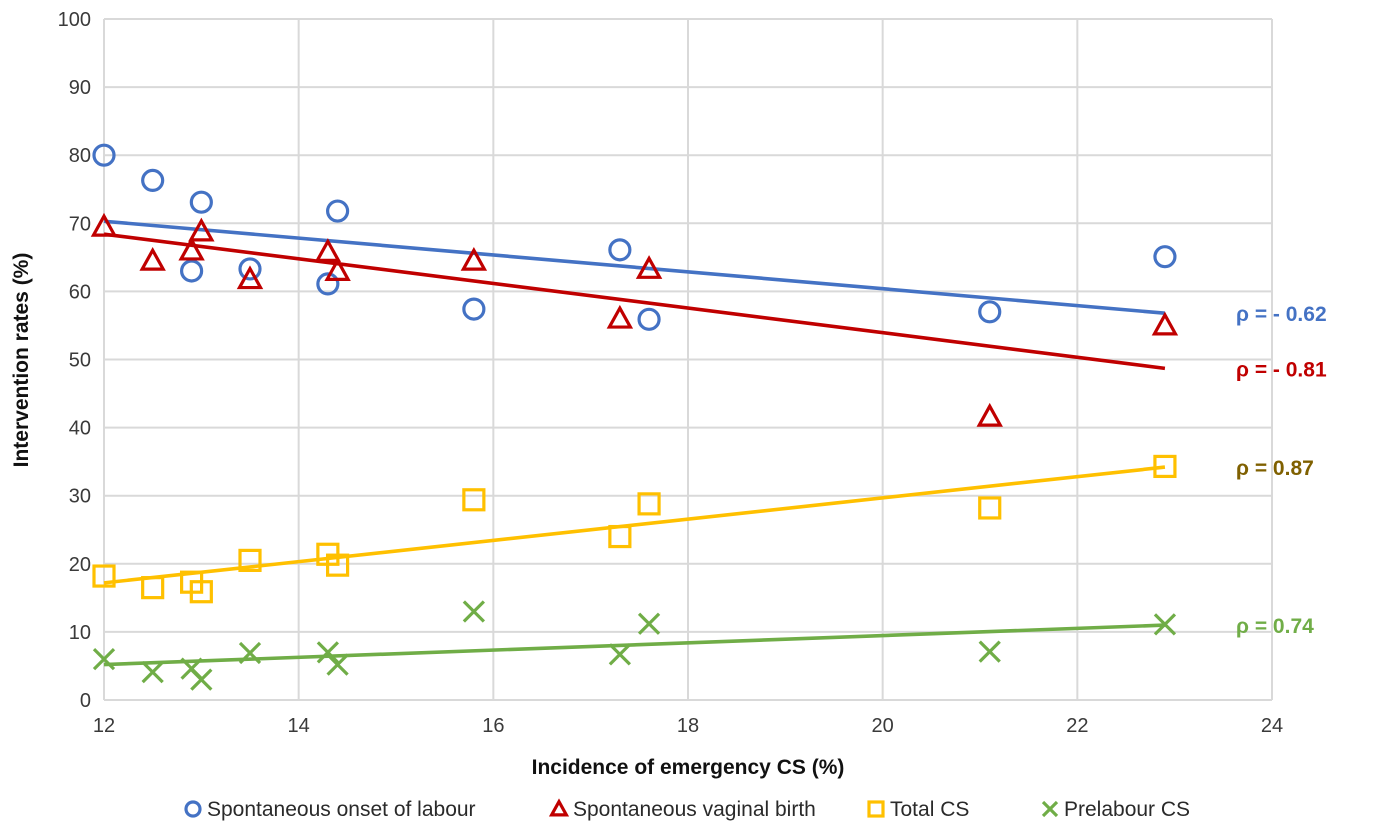 The image size is (1373, 830). Describe the element at coordinates (80, 565) in the screenshot. I see `y-tick-label: 20` at that location.